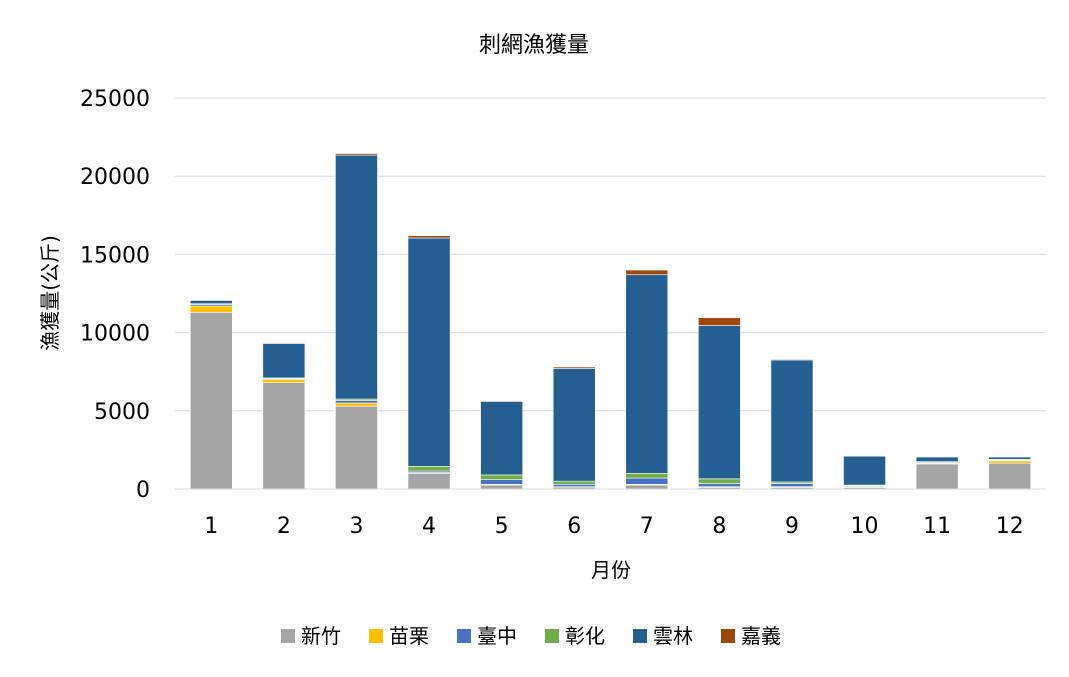  I want to click on x-tick-label: 10, so click(865, 526).